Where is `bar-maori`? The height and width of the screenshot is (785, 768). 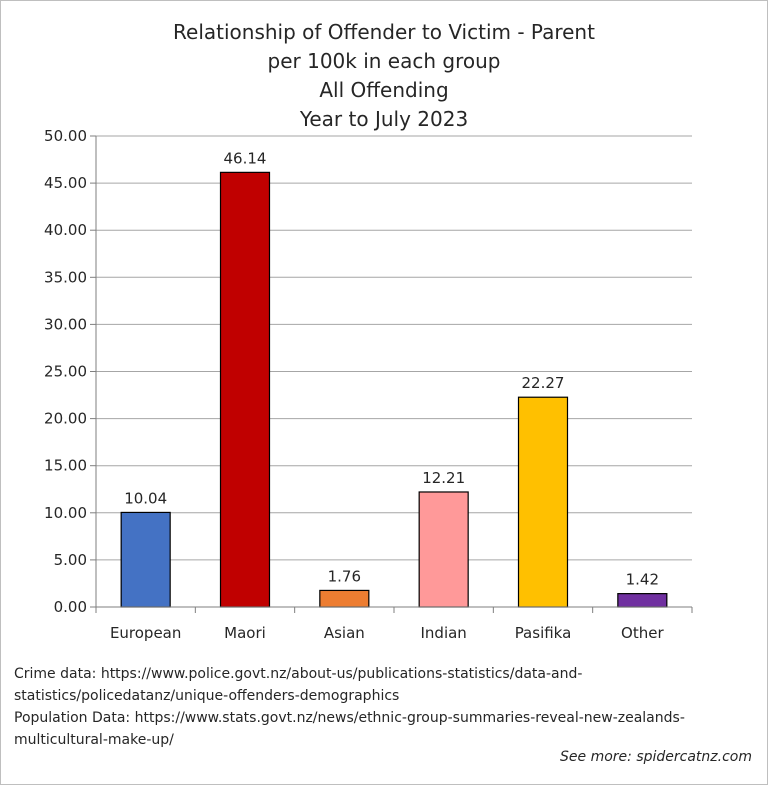
bar-maori is located at coordinates (245, 389).